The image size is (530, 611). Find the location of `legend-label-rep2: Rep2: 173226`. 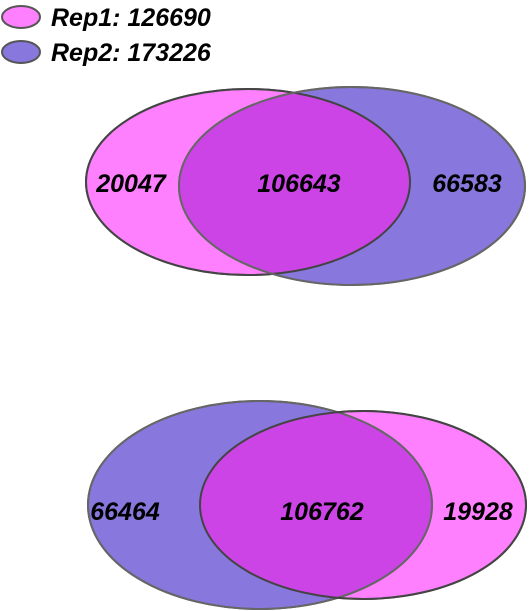

legend-label-rep2: Rep2: 173226 is located at coordinates (131, 53).